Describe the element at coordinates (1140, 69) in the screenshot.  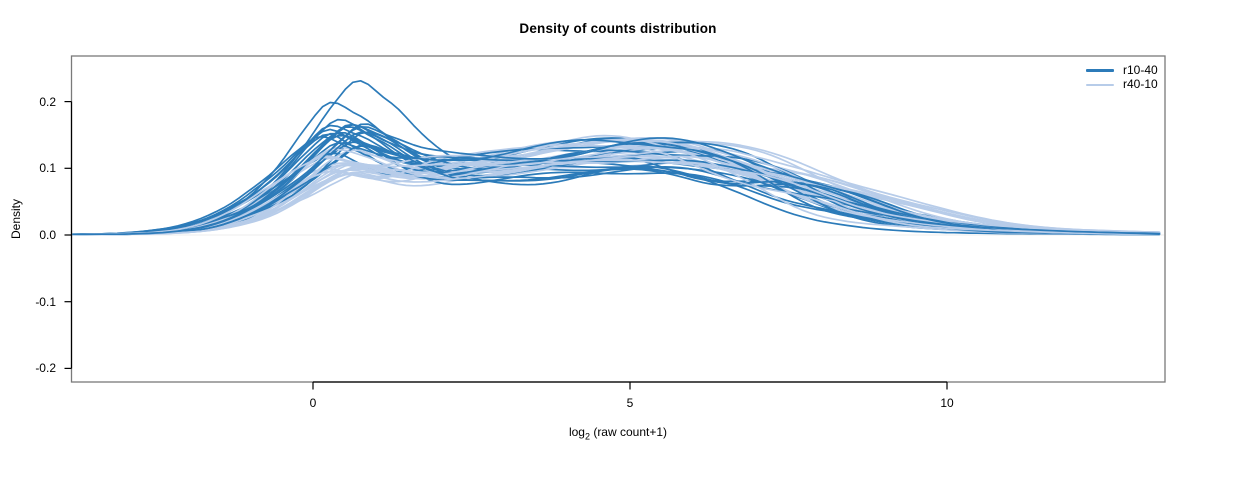
I see `legend-label: r10-40` at that location.